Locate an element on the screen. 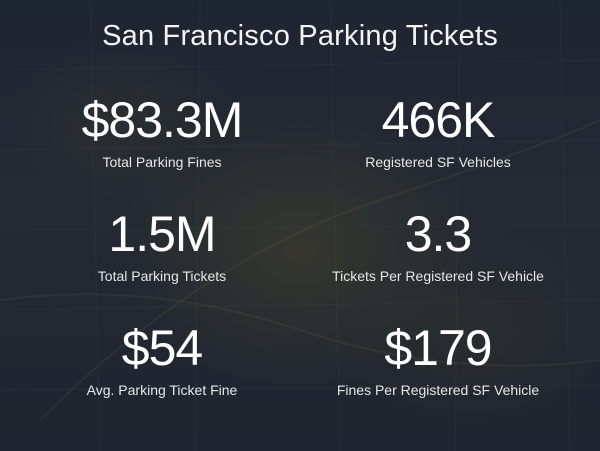  stat-value: 3.3 is located at coordinates (438, 234).